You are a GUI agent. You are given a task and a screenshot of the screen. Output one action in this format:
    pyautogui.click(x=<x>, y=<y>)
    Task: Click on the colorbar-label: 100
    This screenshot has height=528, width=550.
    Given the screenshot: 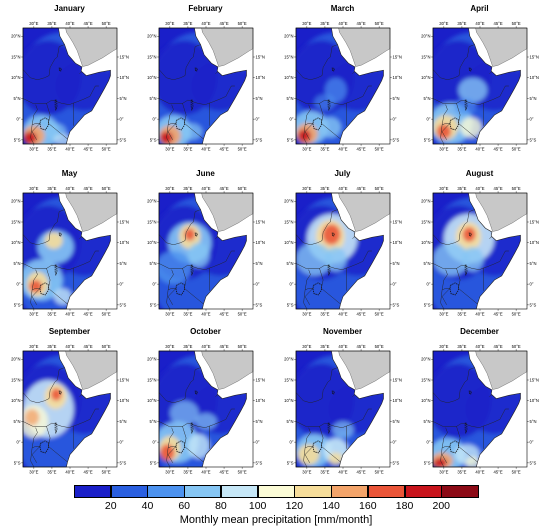 What is the action you would take?
    pyautogui.click(x=257, y=506)
    